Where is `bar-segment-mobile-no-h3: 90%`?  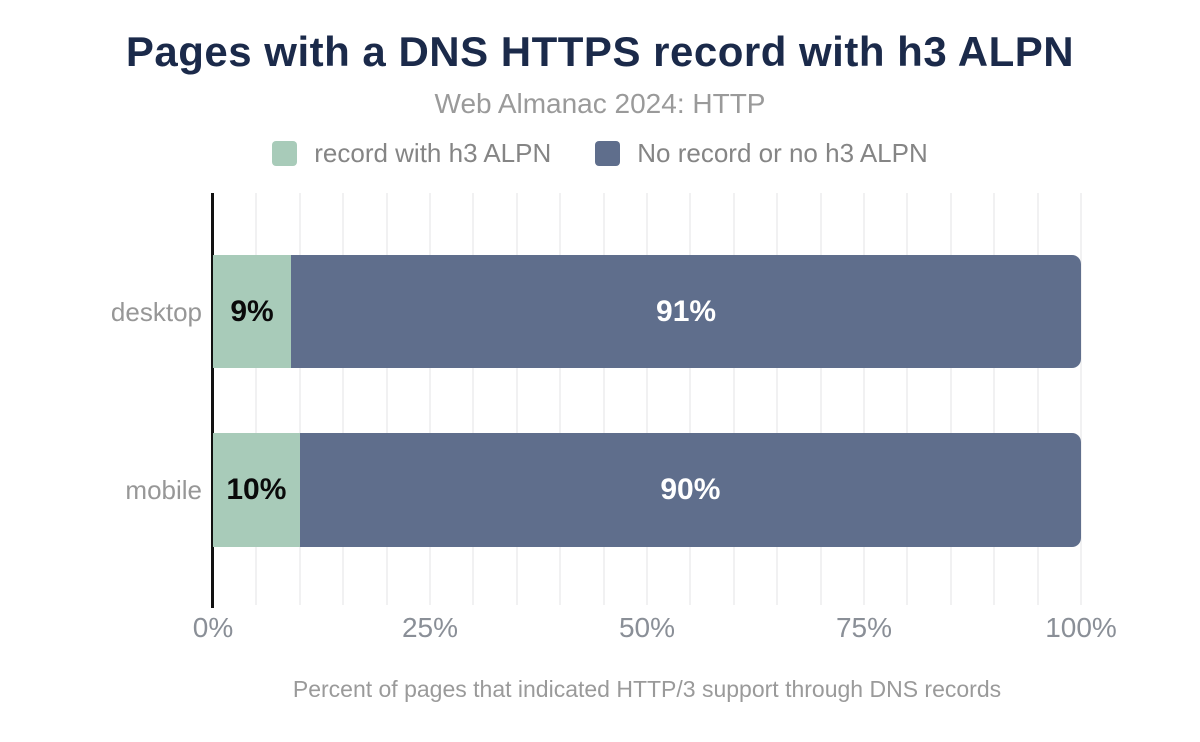
bar-segment-mobile-no-h3: 90% is located at coordinates (690, 490).